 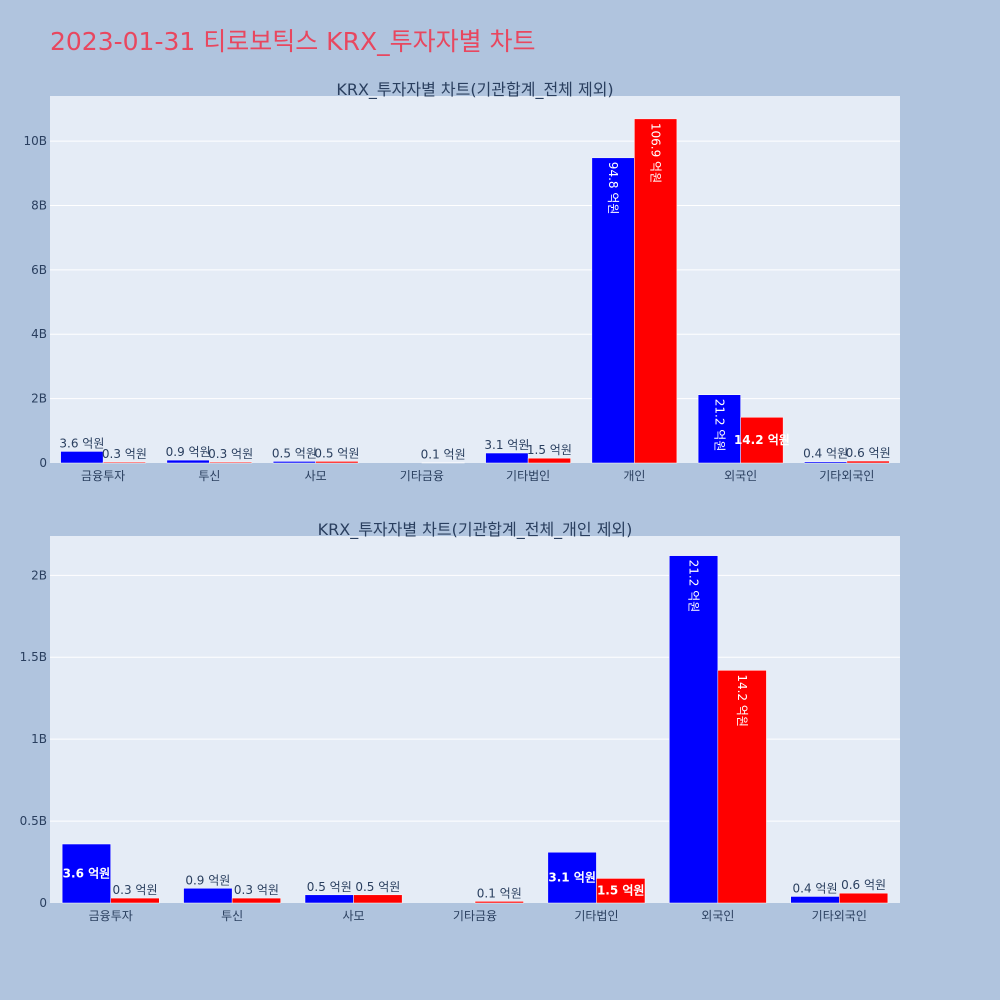 What do you see at coordinates (656, 153) in the screenshot?
I see `data-label: 106.9 억원` at bounding box center [656, 153].